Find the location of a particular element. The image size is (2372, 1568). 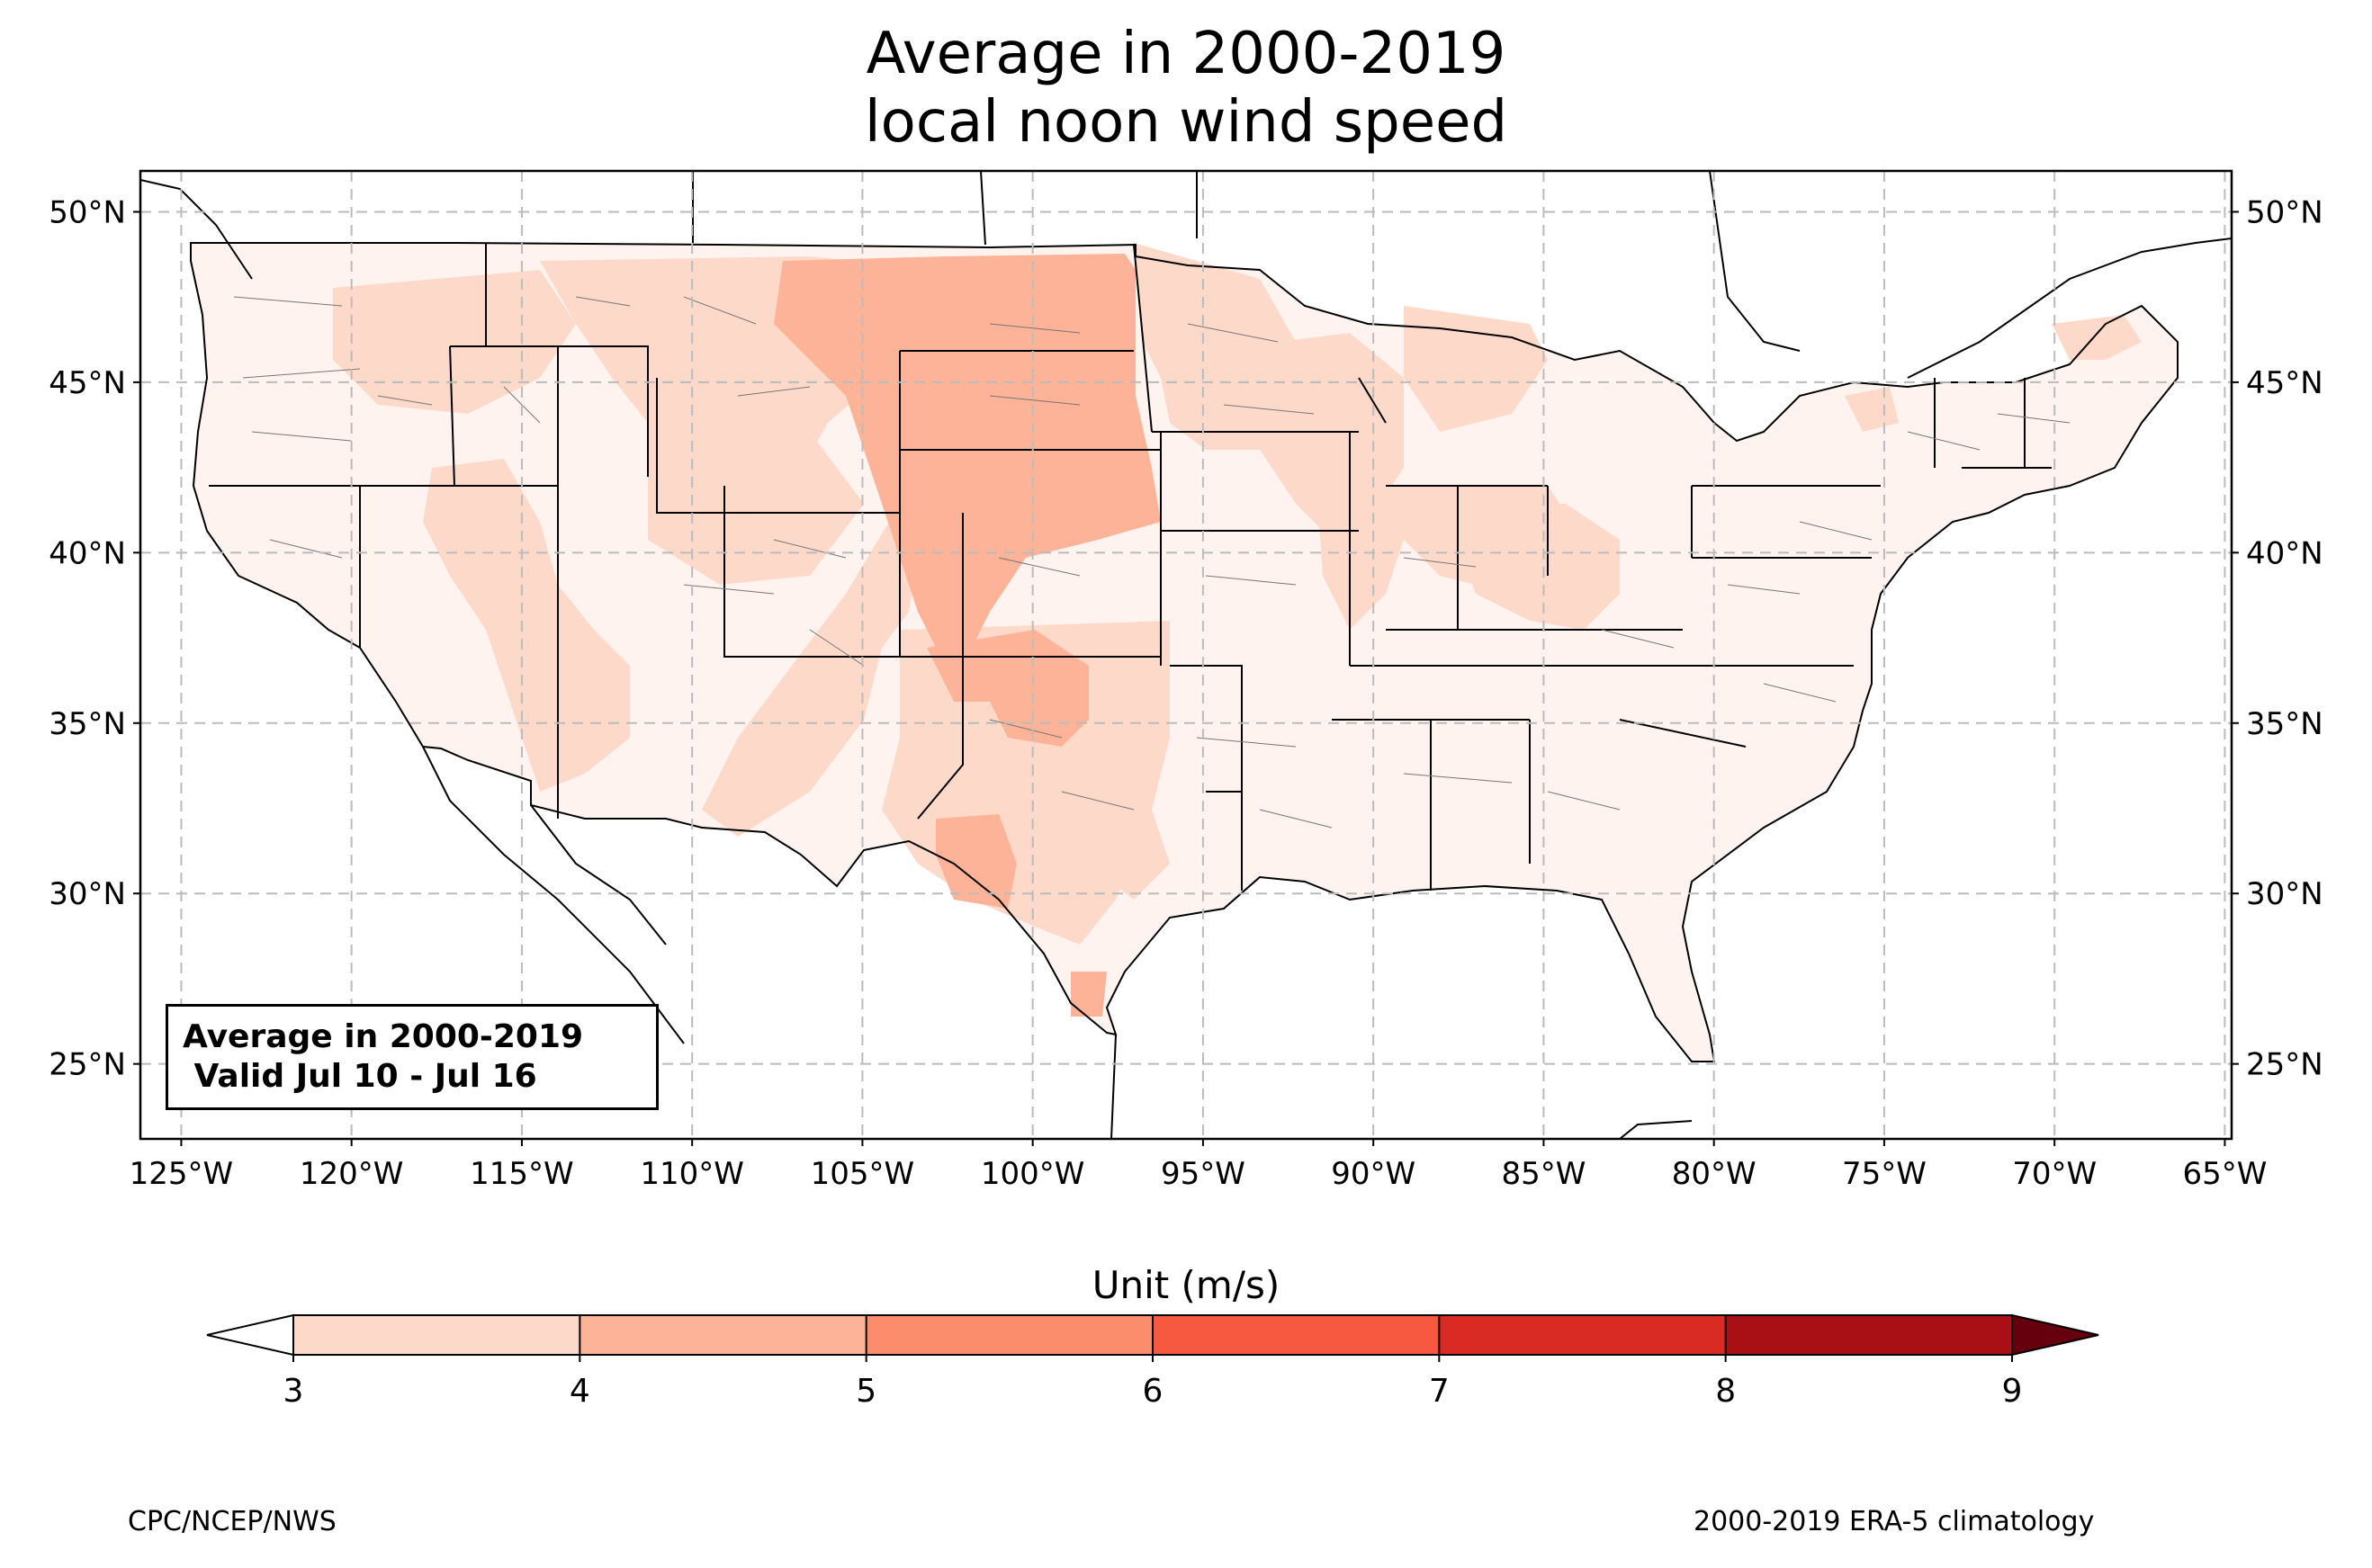

lat-tick-label-left: 35°N is located at coordinates (87, 724).